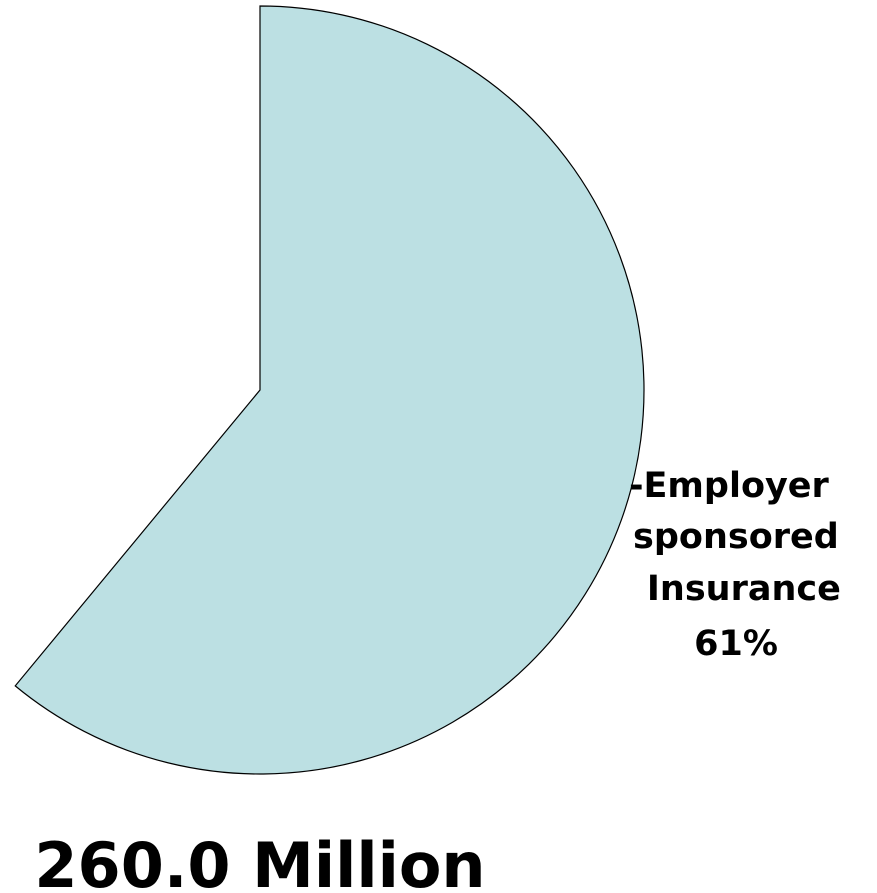  Describe the element at coordinates (741, 565) in the screenshot. I see `slice-label-employer-sponsored: -Employer sponsored Insurance 61%` at that location.